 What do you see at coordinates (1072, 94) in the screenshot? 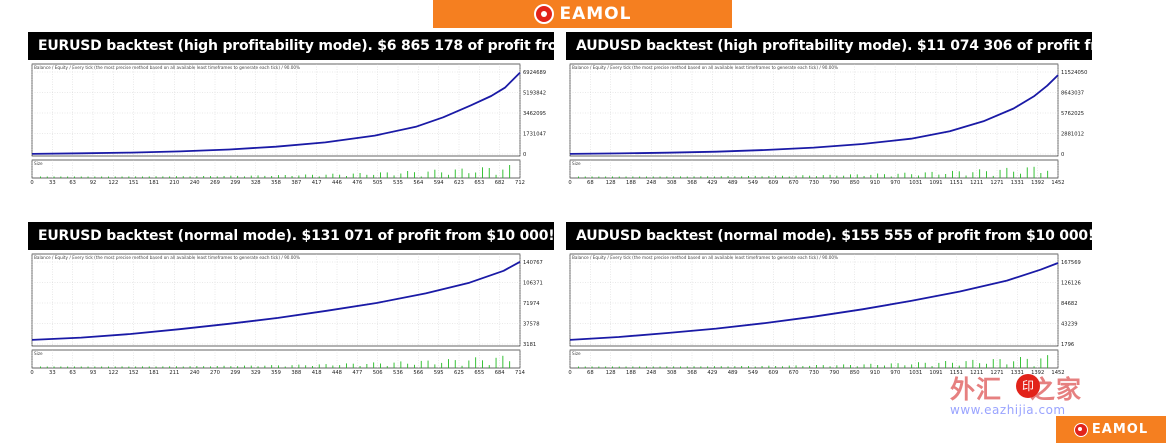
I see `y-tick-label: 8643037` at bounding box center [1072, 94].